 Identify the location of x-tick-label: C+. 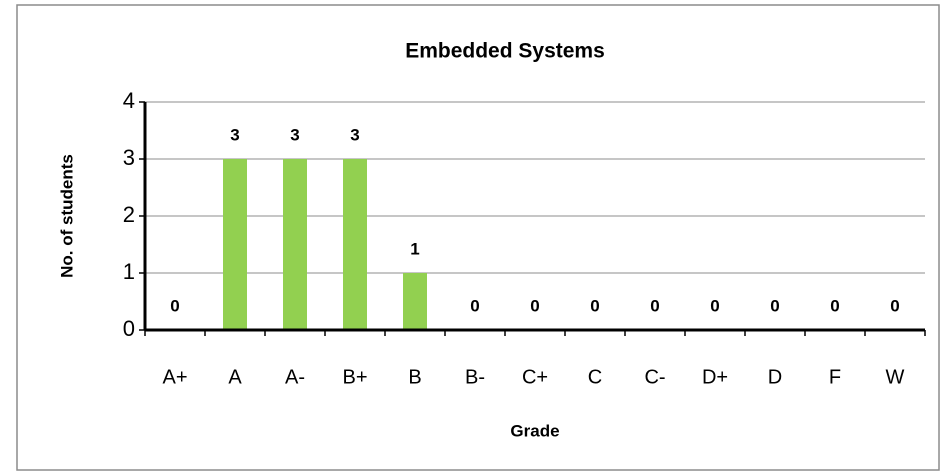
(535, 377).